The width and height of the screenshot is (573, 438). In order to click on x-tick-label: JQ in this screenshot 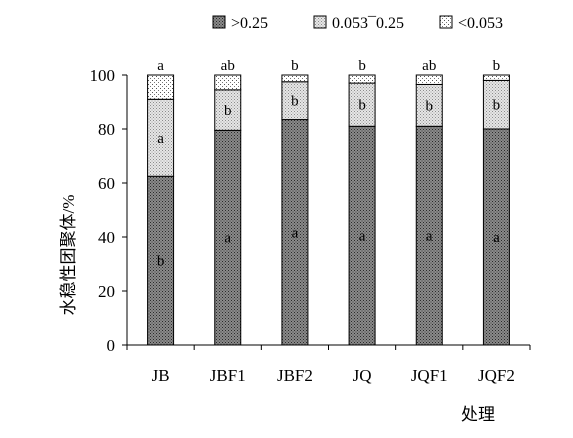, I will do `click(362, 375)`.